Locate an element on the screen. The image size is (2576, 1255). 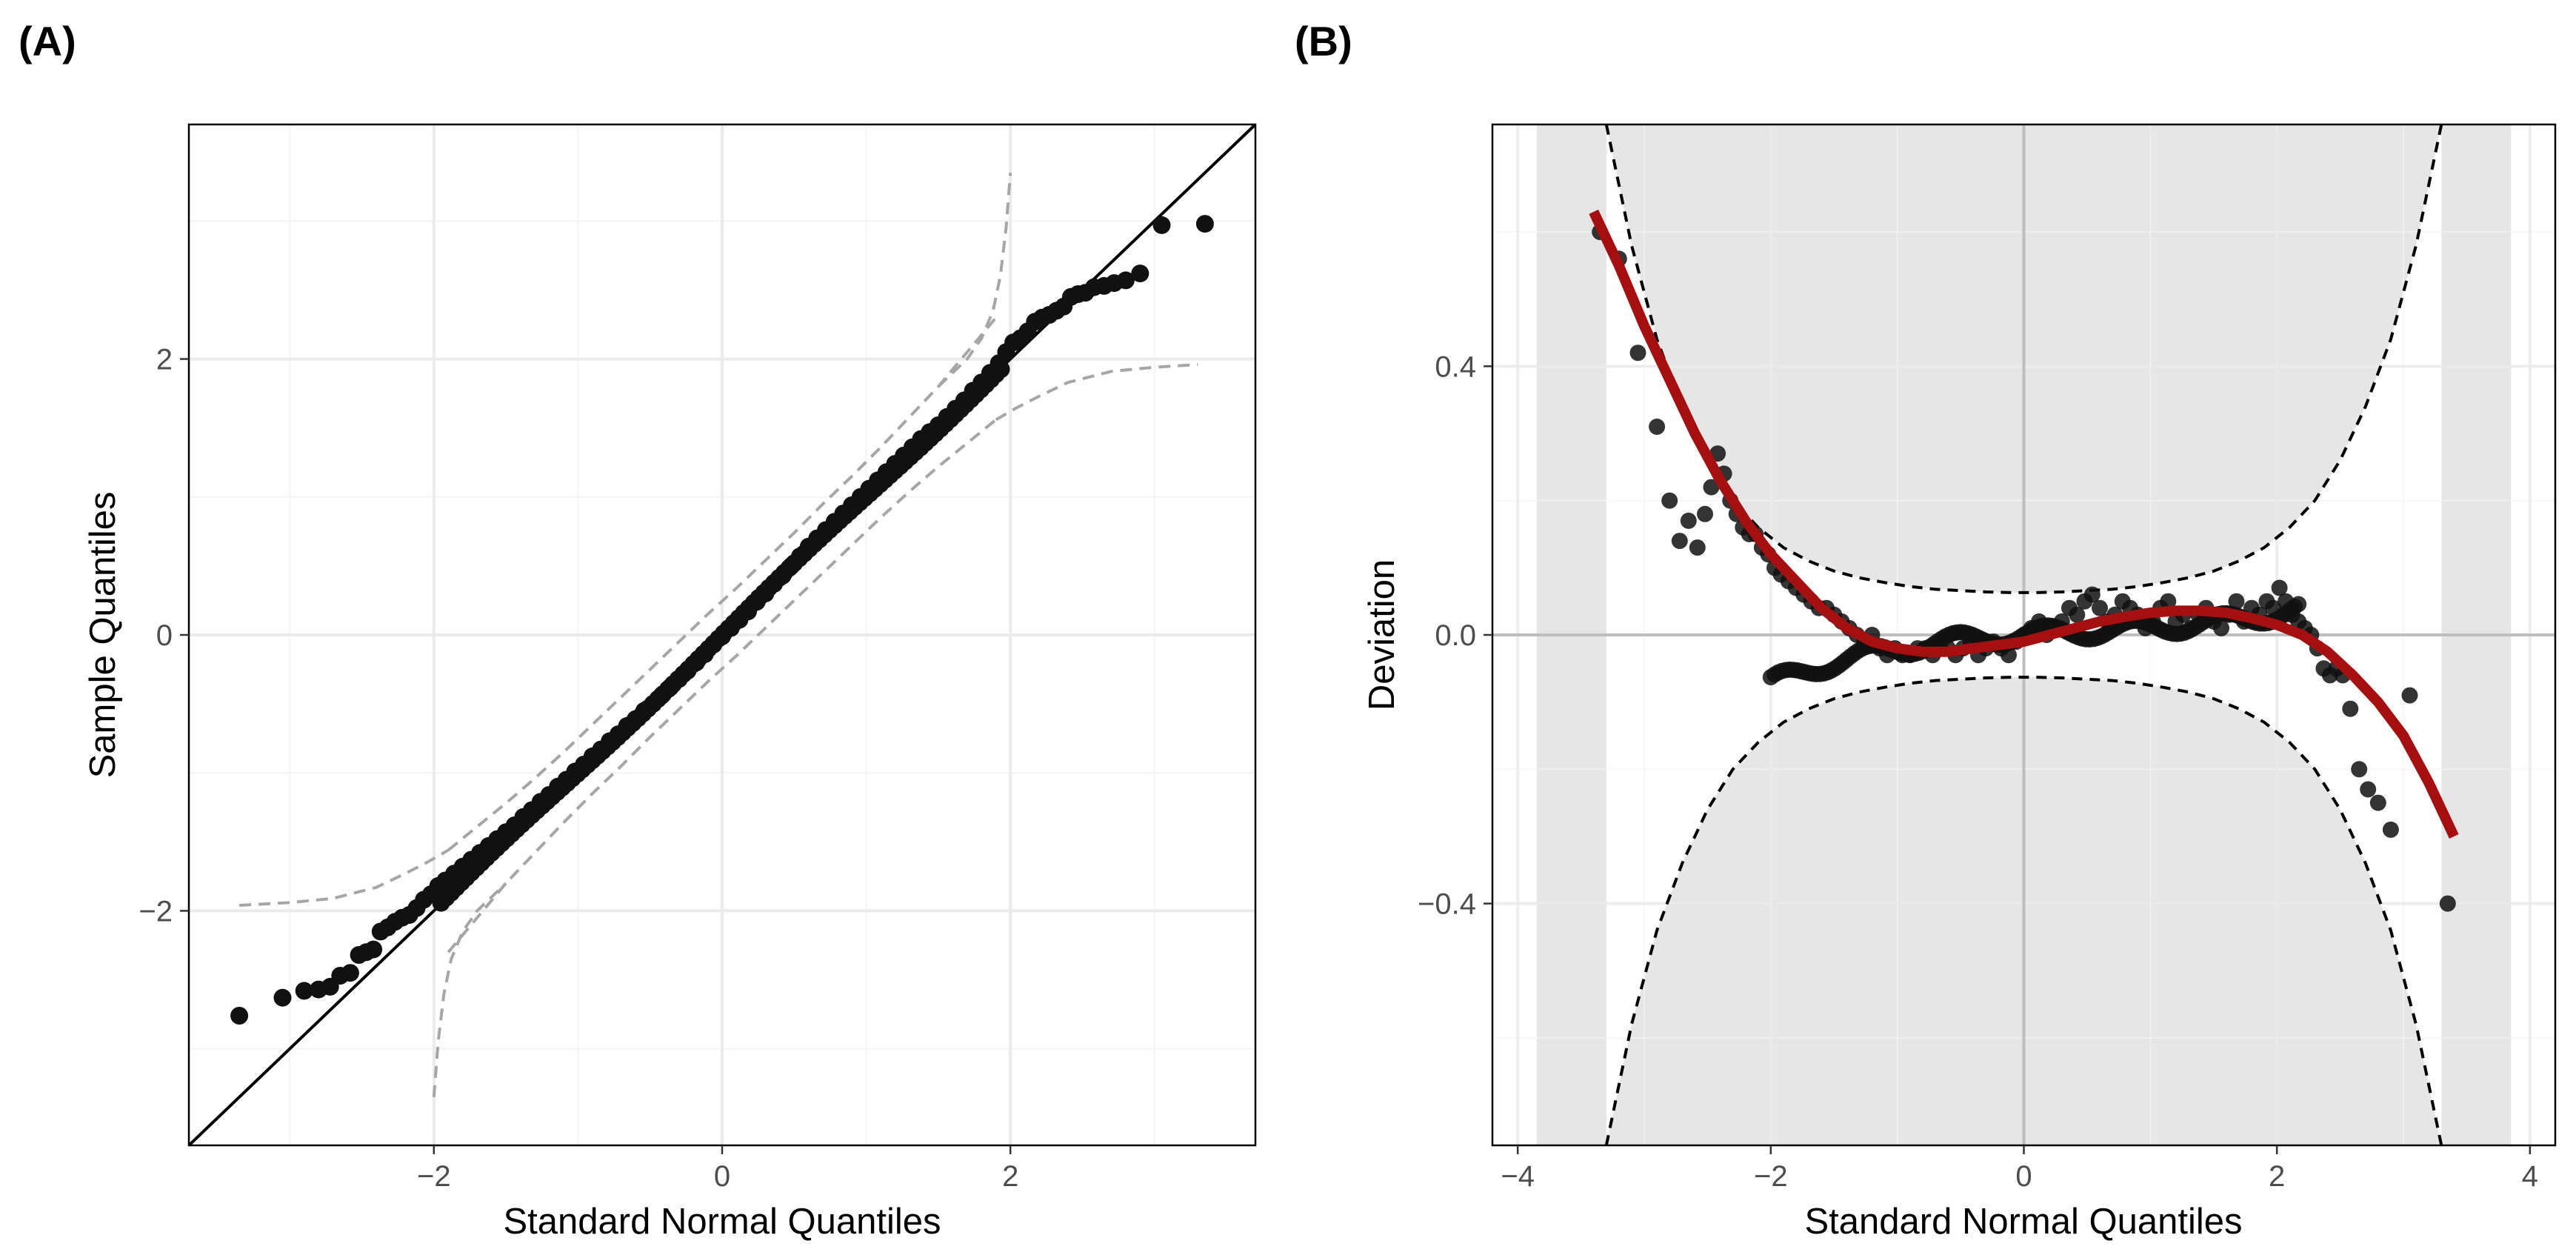
panel-a-envelope-right-flat is located at coordinates (1096, 392).